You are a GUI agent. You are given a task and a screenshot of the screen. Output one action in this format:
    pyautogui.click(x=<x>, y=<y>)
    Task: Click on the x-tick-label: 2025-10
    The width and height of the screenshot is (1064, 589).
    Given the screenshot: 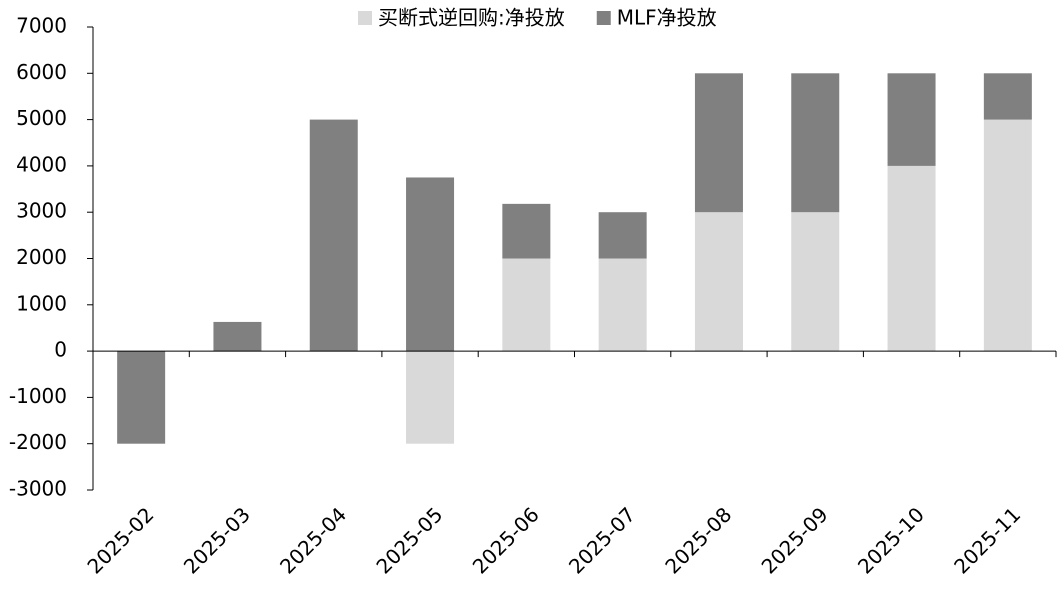 What is the action you would take?
    pyautogui.click(x=891, y=540)
    